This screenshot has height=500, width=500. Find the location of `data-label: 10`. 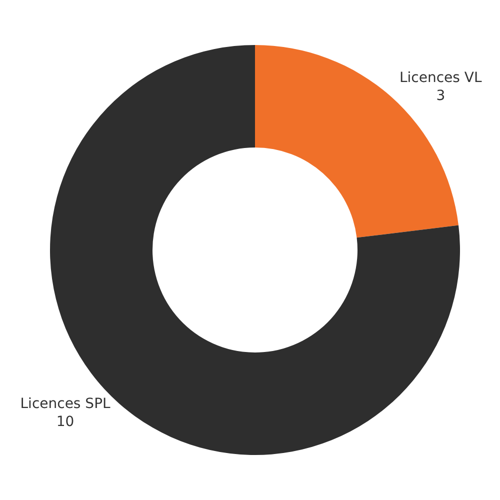

data-label: 10 is located at coordinates (65, 422).